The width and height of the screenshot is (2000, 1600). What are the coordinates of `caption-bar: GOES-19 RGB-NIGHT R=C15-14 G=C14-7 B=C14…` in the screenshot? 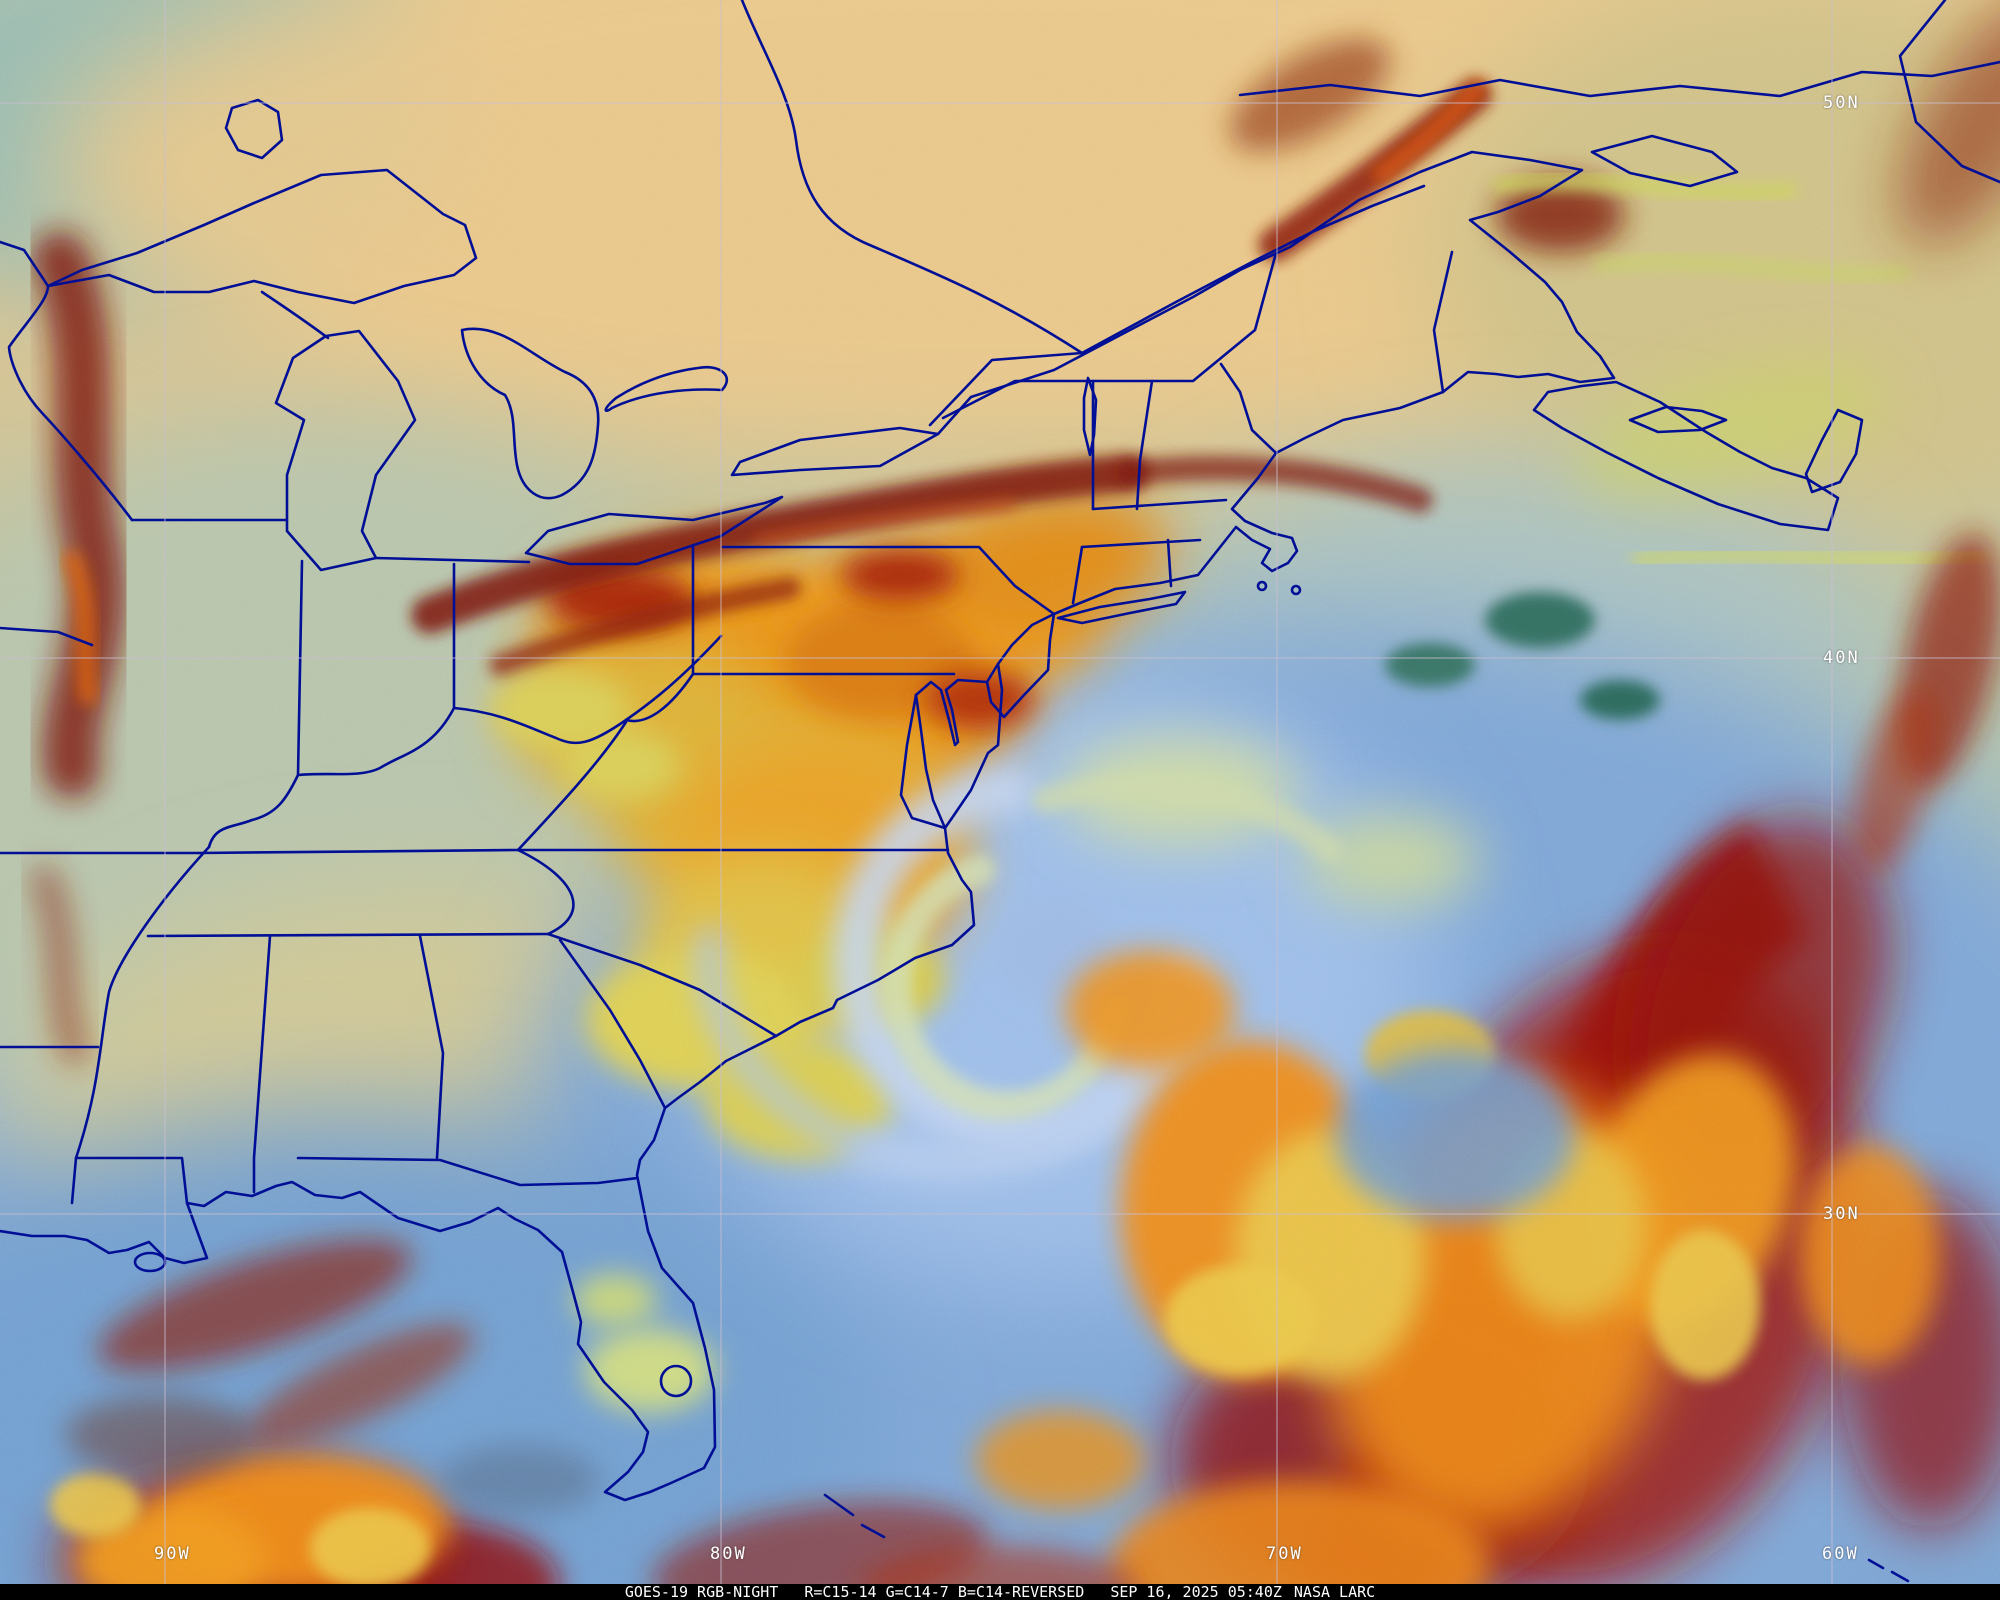 It's located at (1000, 1592).